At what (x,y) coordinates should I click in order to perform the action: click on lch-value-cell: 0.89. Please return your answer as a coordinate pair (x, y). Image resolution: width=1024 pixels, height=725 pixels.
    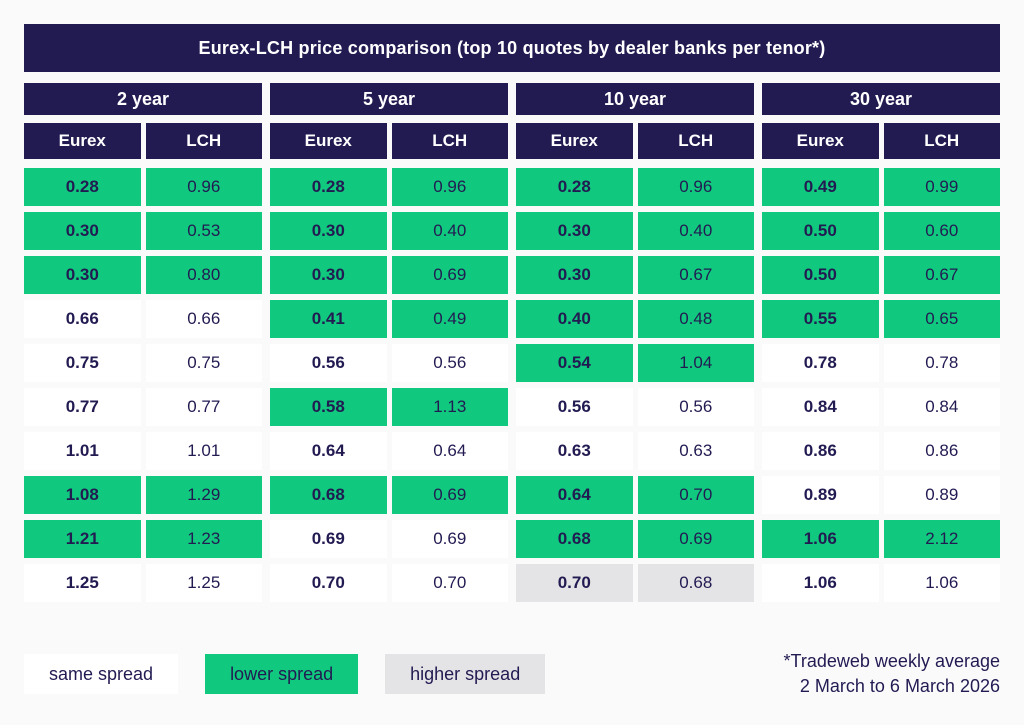
    Looking at the image, I should click on (941, 495).